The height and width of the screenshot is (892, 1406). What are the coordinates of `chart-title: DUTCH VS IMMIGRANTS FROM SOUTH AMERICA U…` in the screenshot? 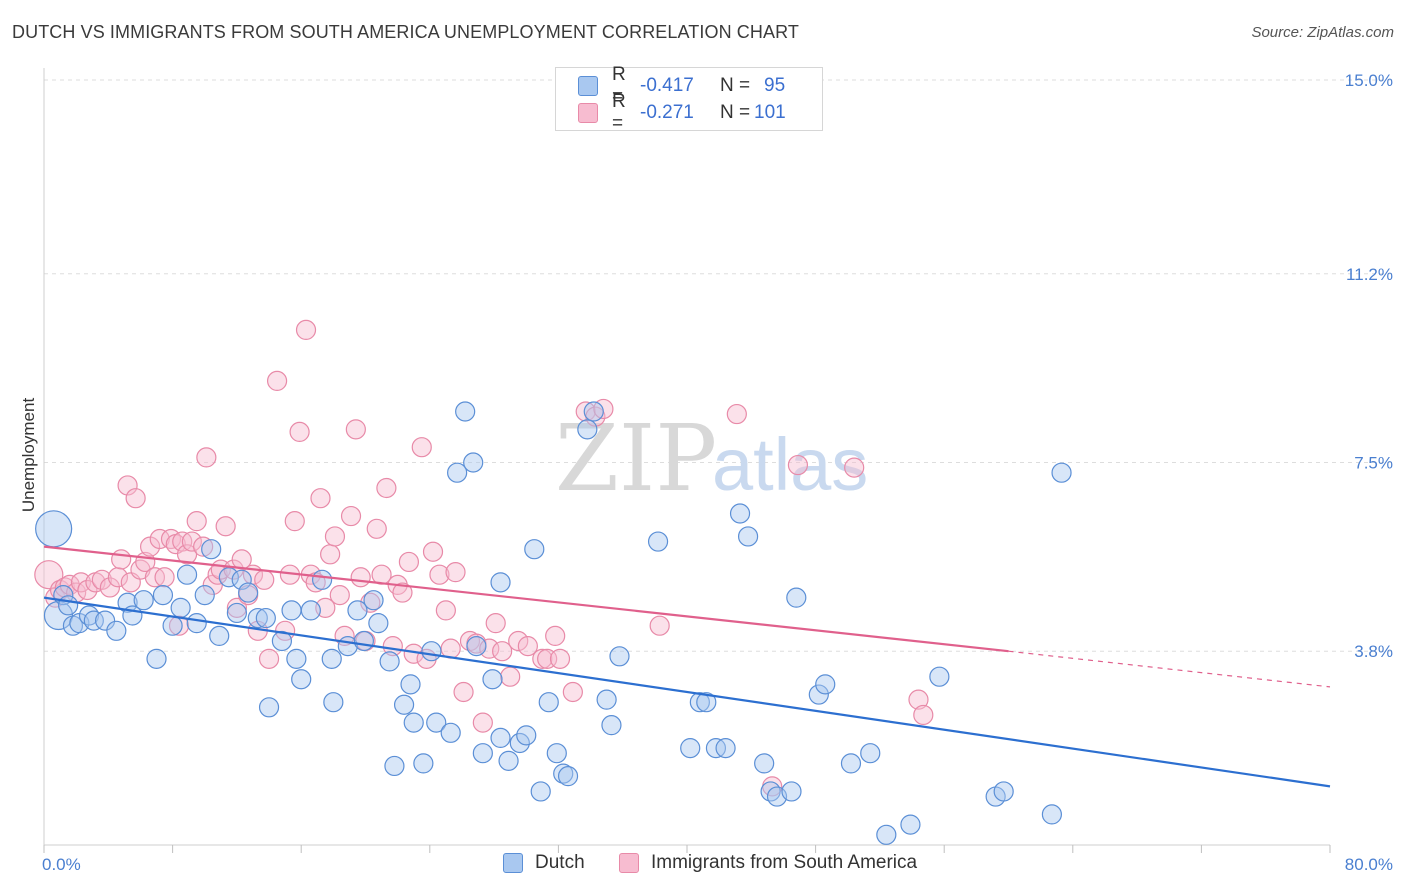 It's located at (405, 32).